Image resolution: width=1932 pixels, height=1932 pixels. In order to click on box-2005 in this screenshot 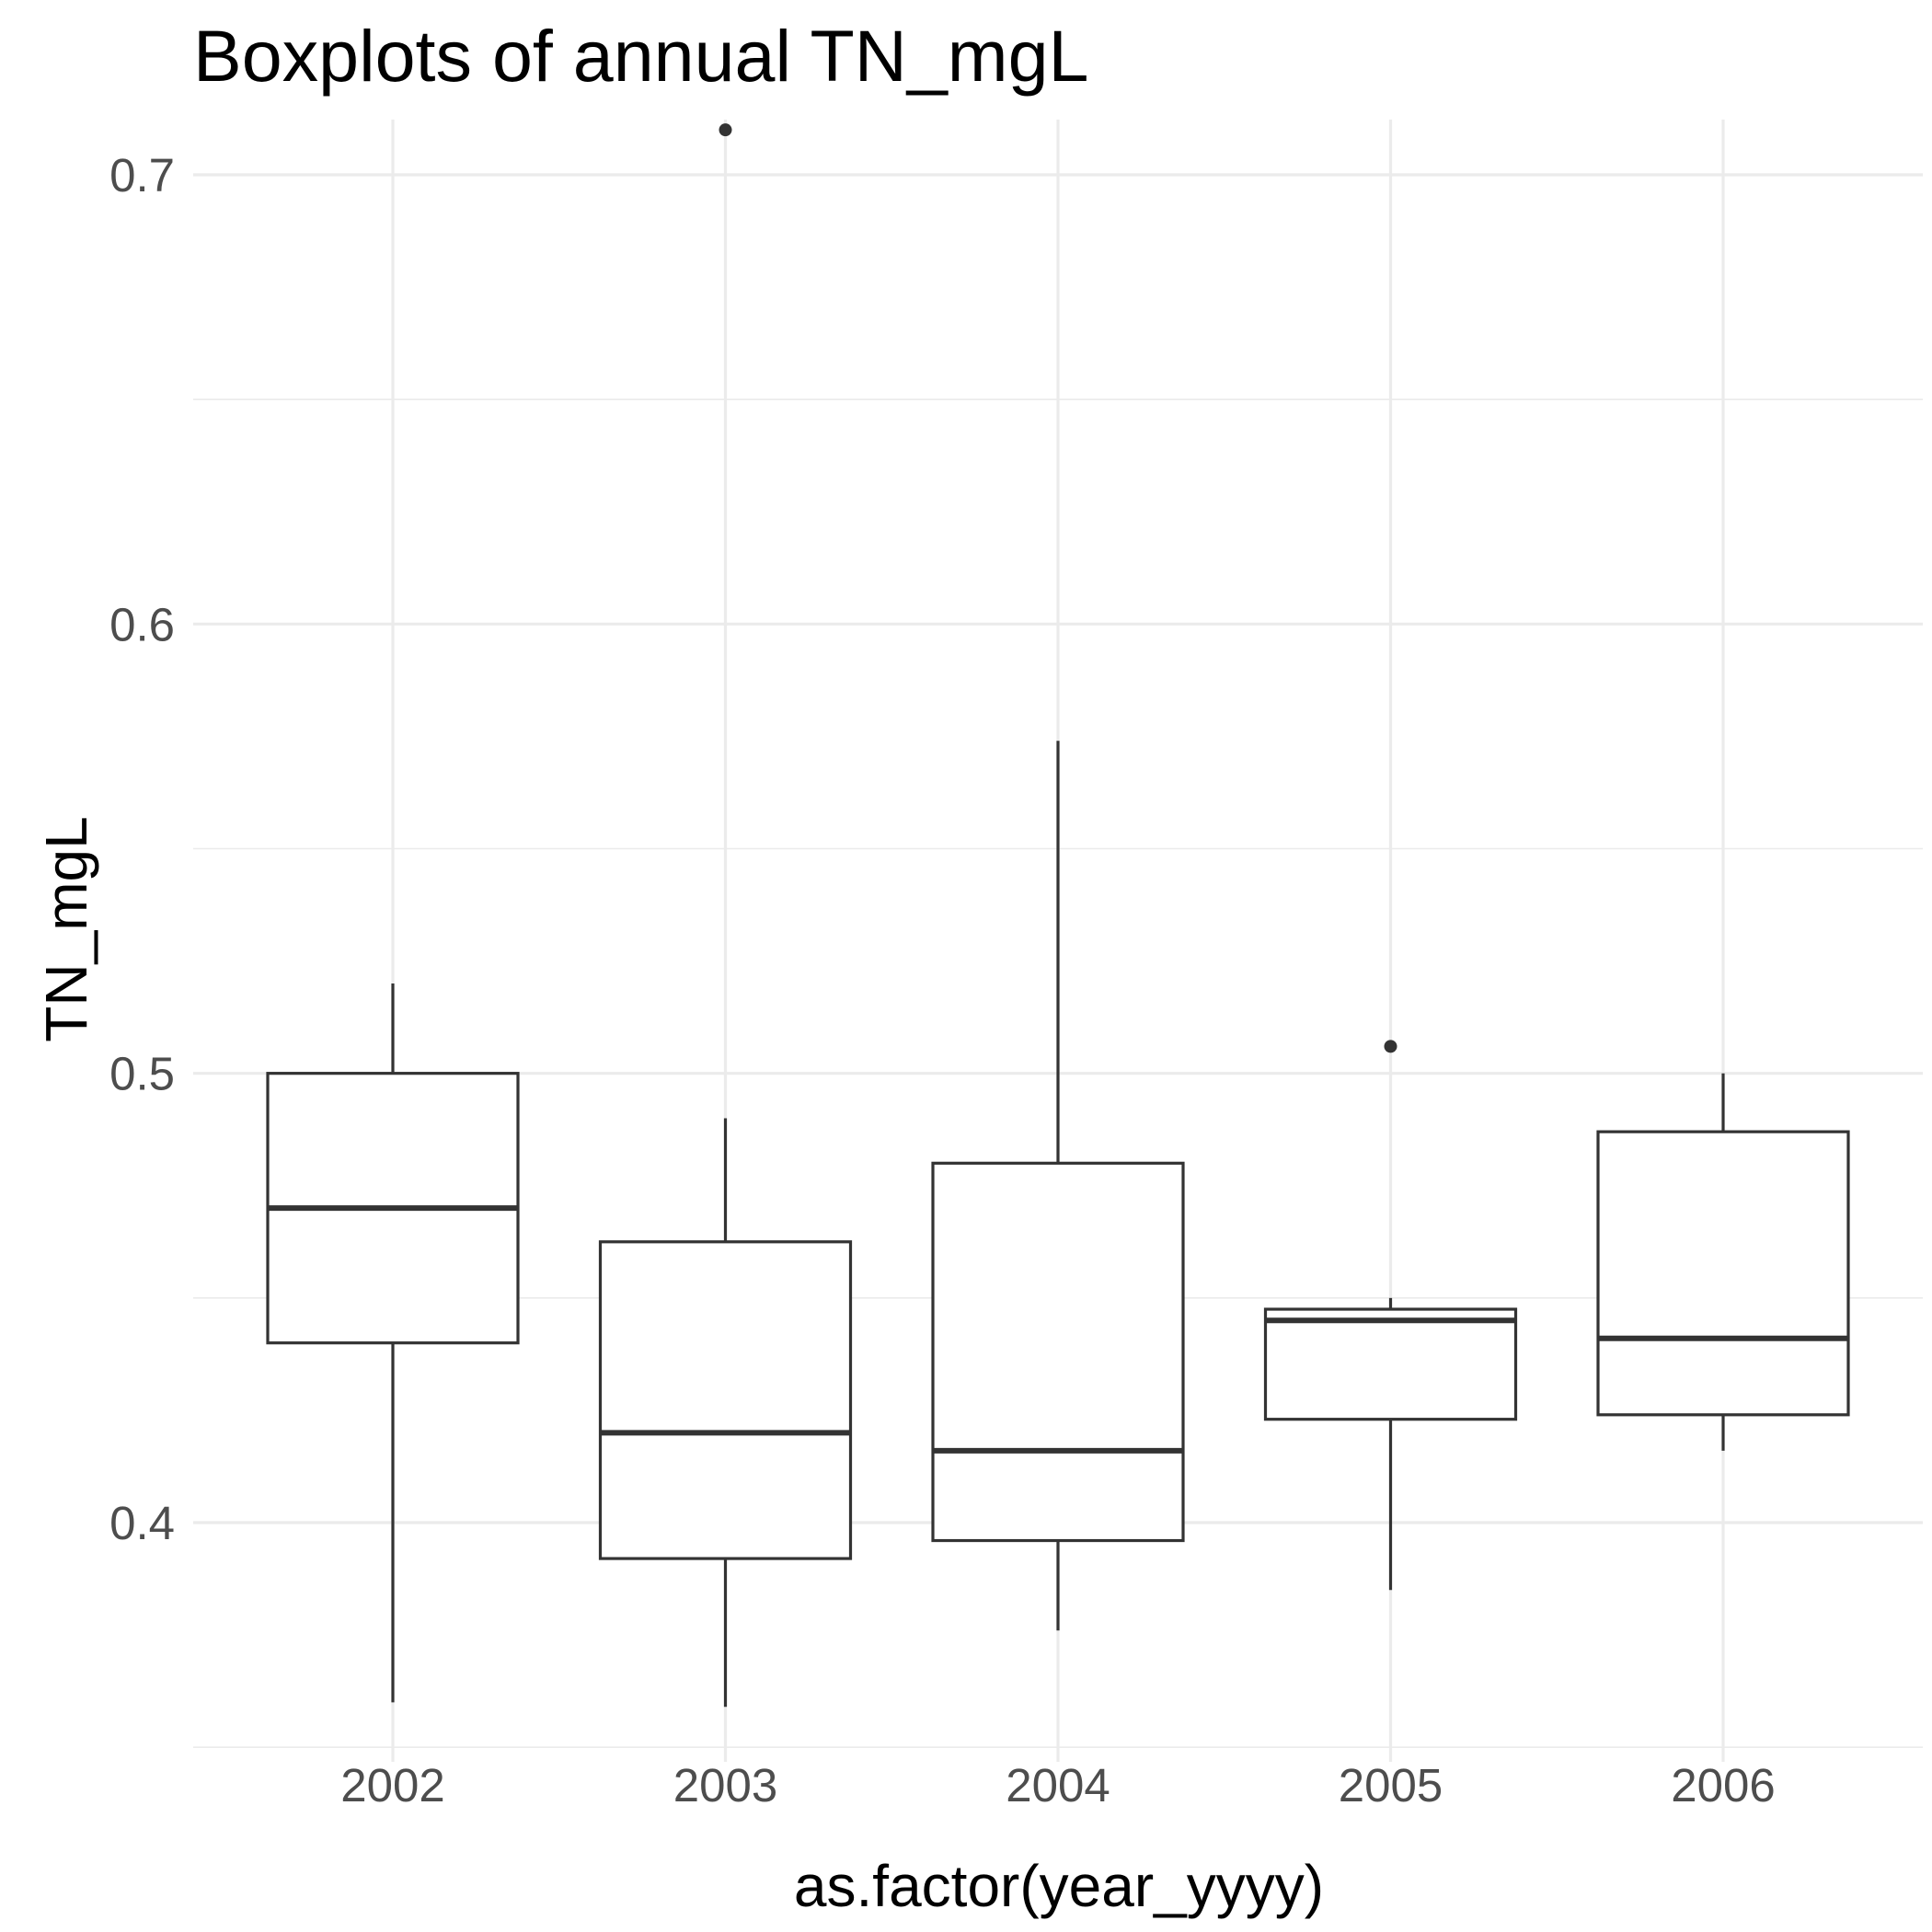, I will do `click(1390, 1315)`.